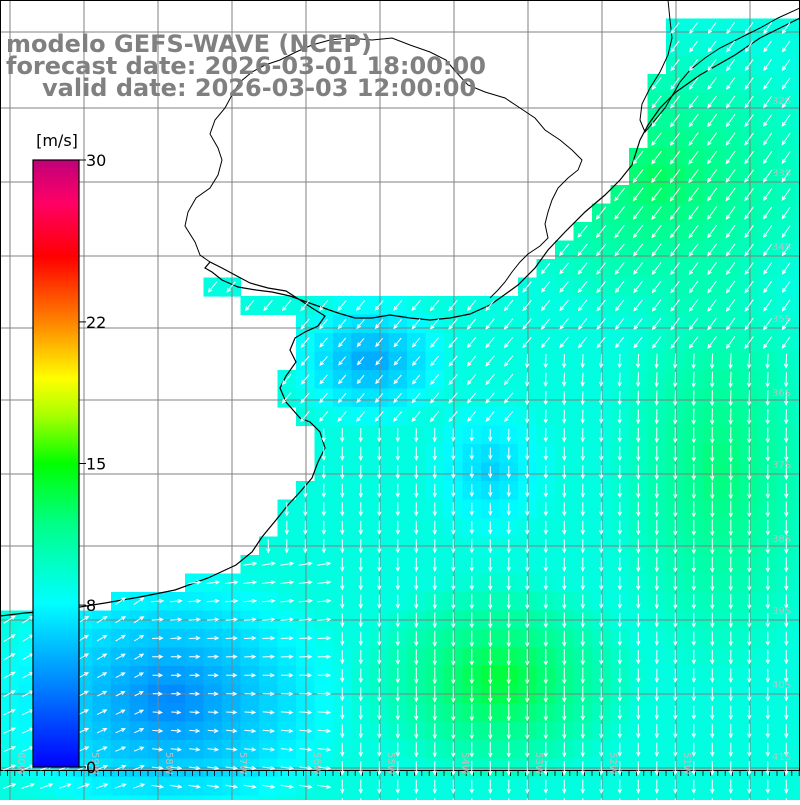  Describe the element at coordinates (781, 539) in the screenshot. I see `latitude-label: 38S` at that location.